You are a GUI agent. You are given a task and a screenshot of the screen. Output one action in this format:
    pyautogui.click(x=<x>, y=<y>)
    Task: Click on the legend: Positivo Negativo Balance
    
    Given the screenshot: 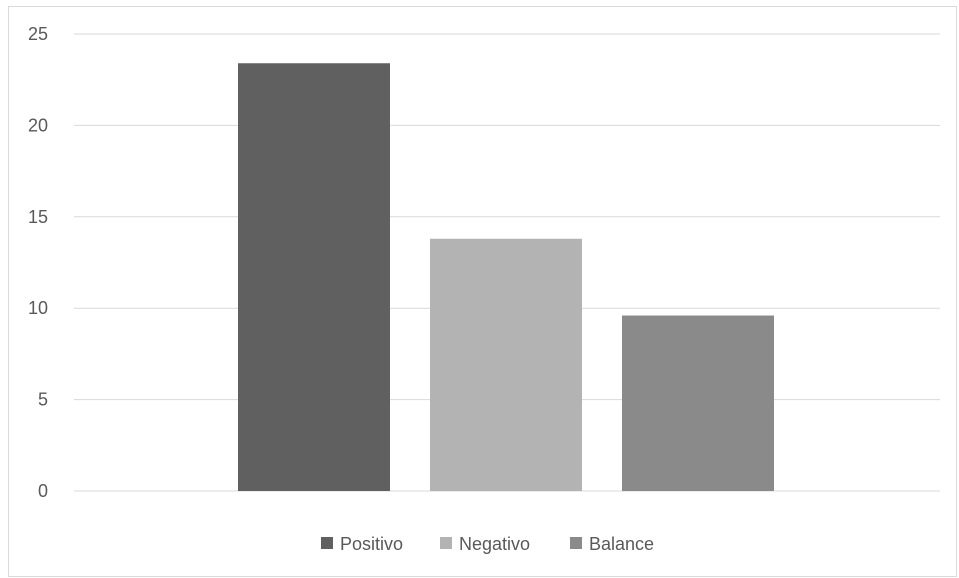 What is the action you would take?
    pyautogui.click(x=487, y=544)
    